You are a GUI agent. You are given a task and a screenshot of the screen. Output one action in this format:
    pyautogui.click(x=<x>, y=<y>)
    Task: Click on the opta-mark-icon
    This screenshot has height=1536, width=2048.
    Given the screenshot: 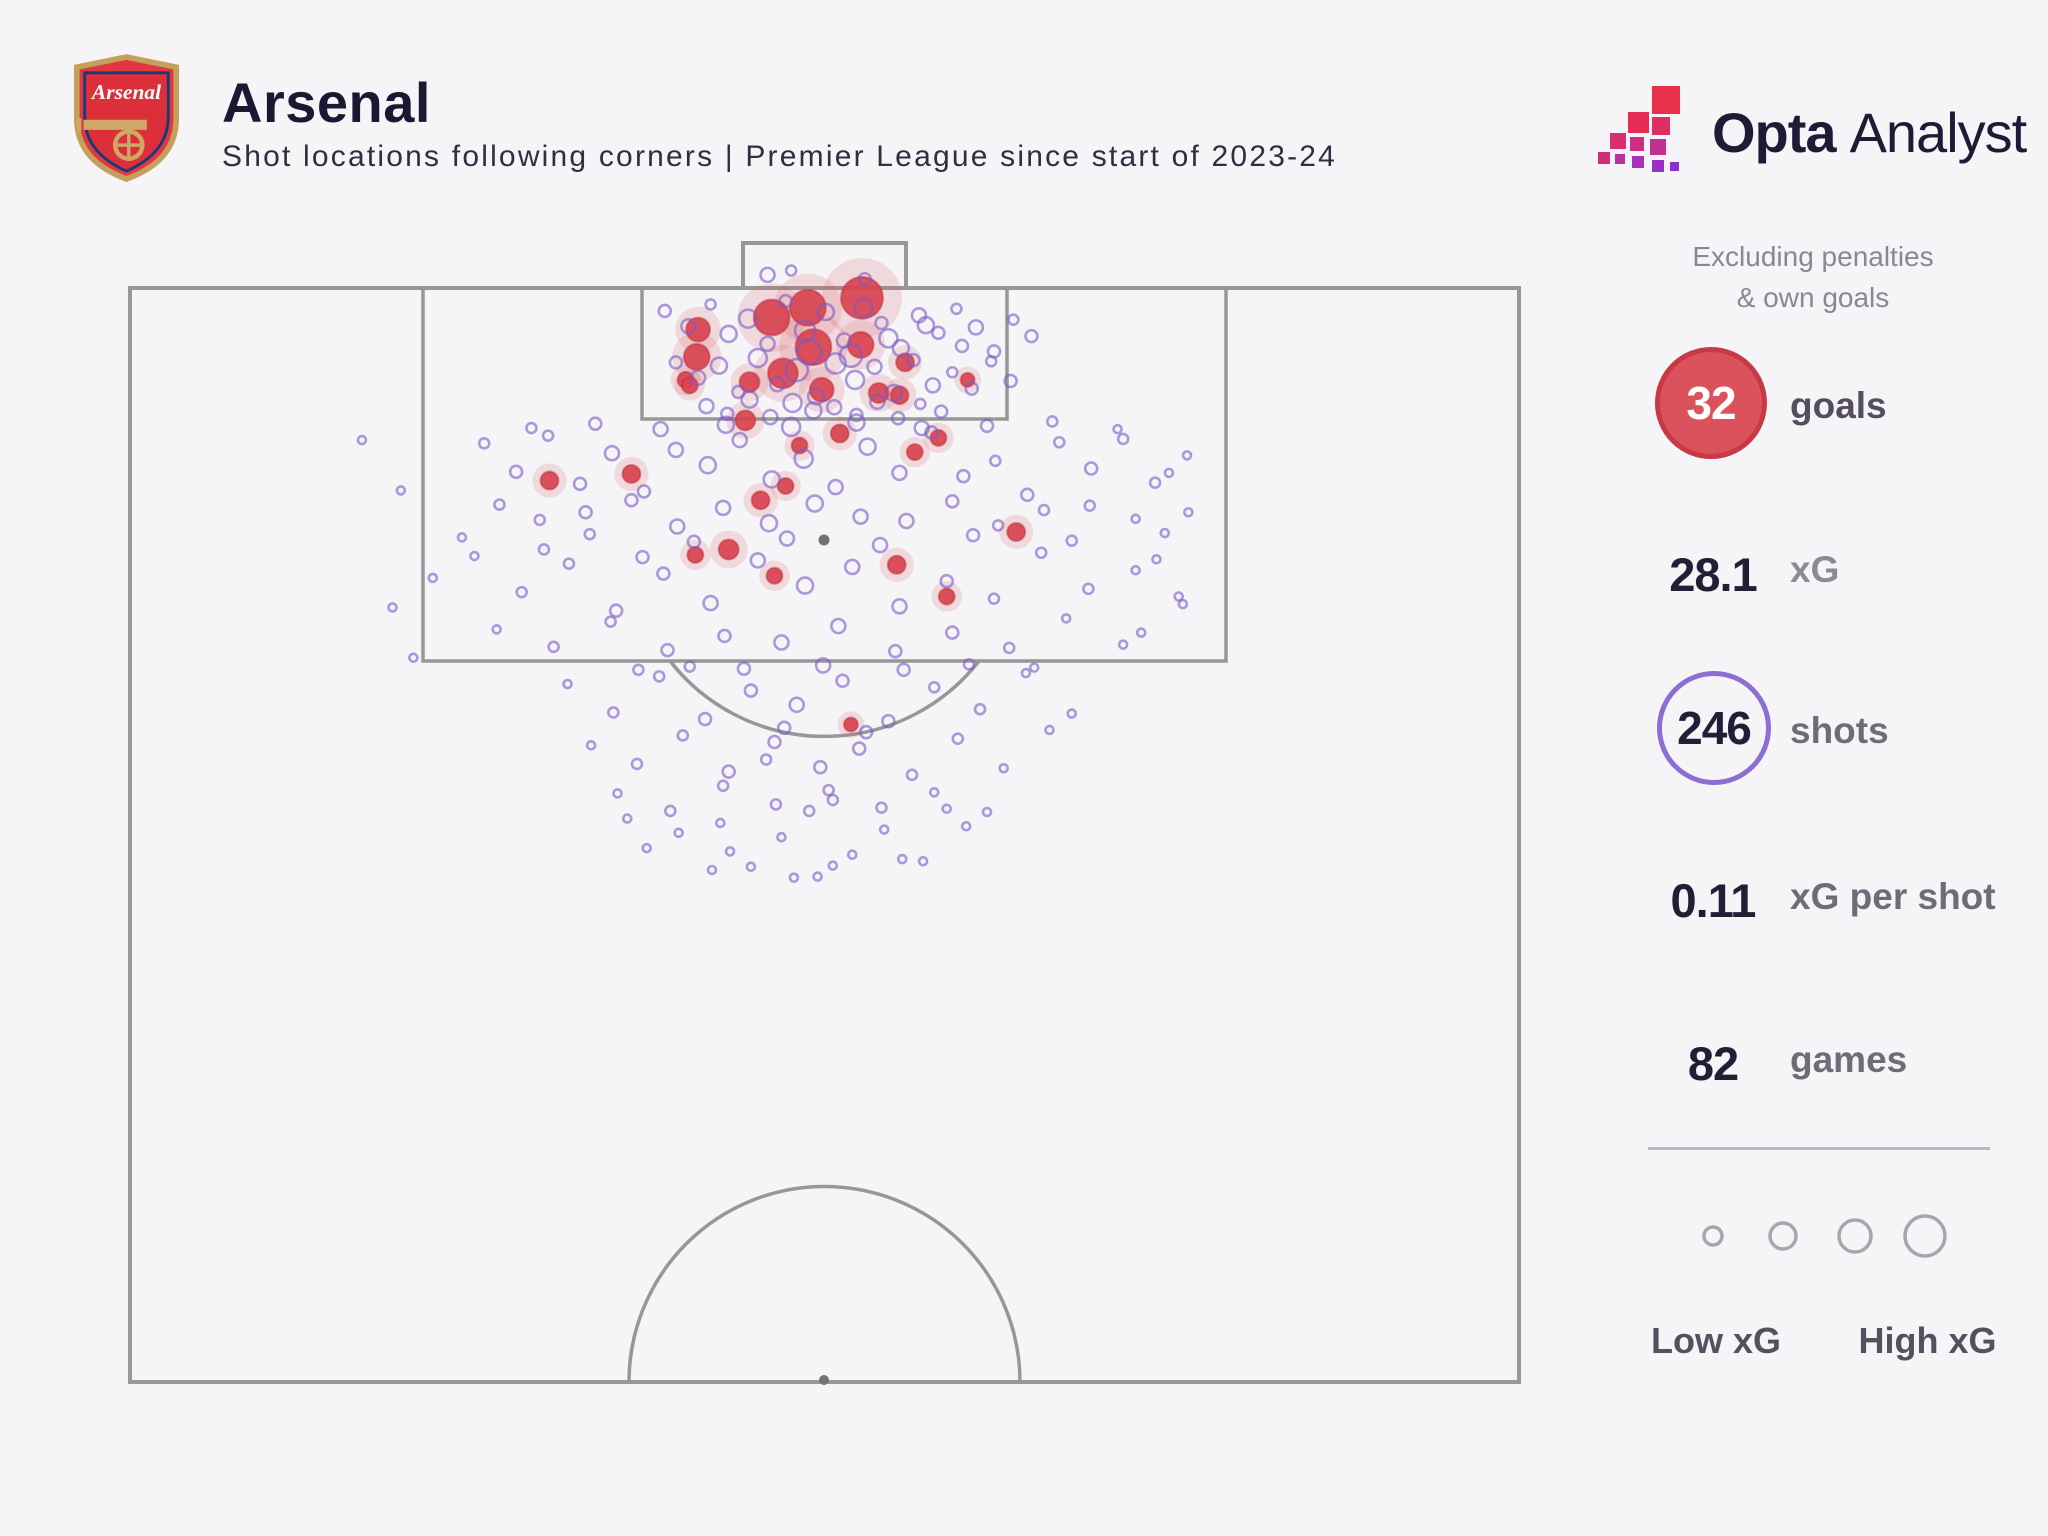 What is the action you would take?
    pyautogui.click(x=1639, y=129)
    